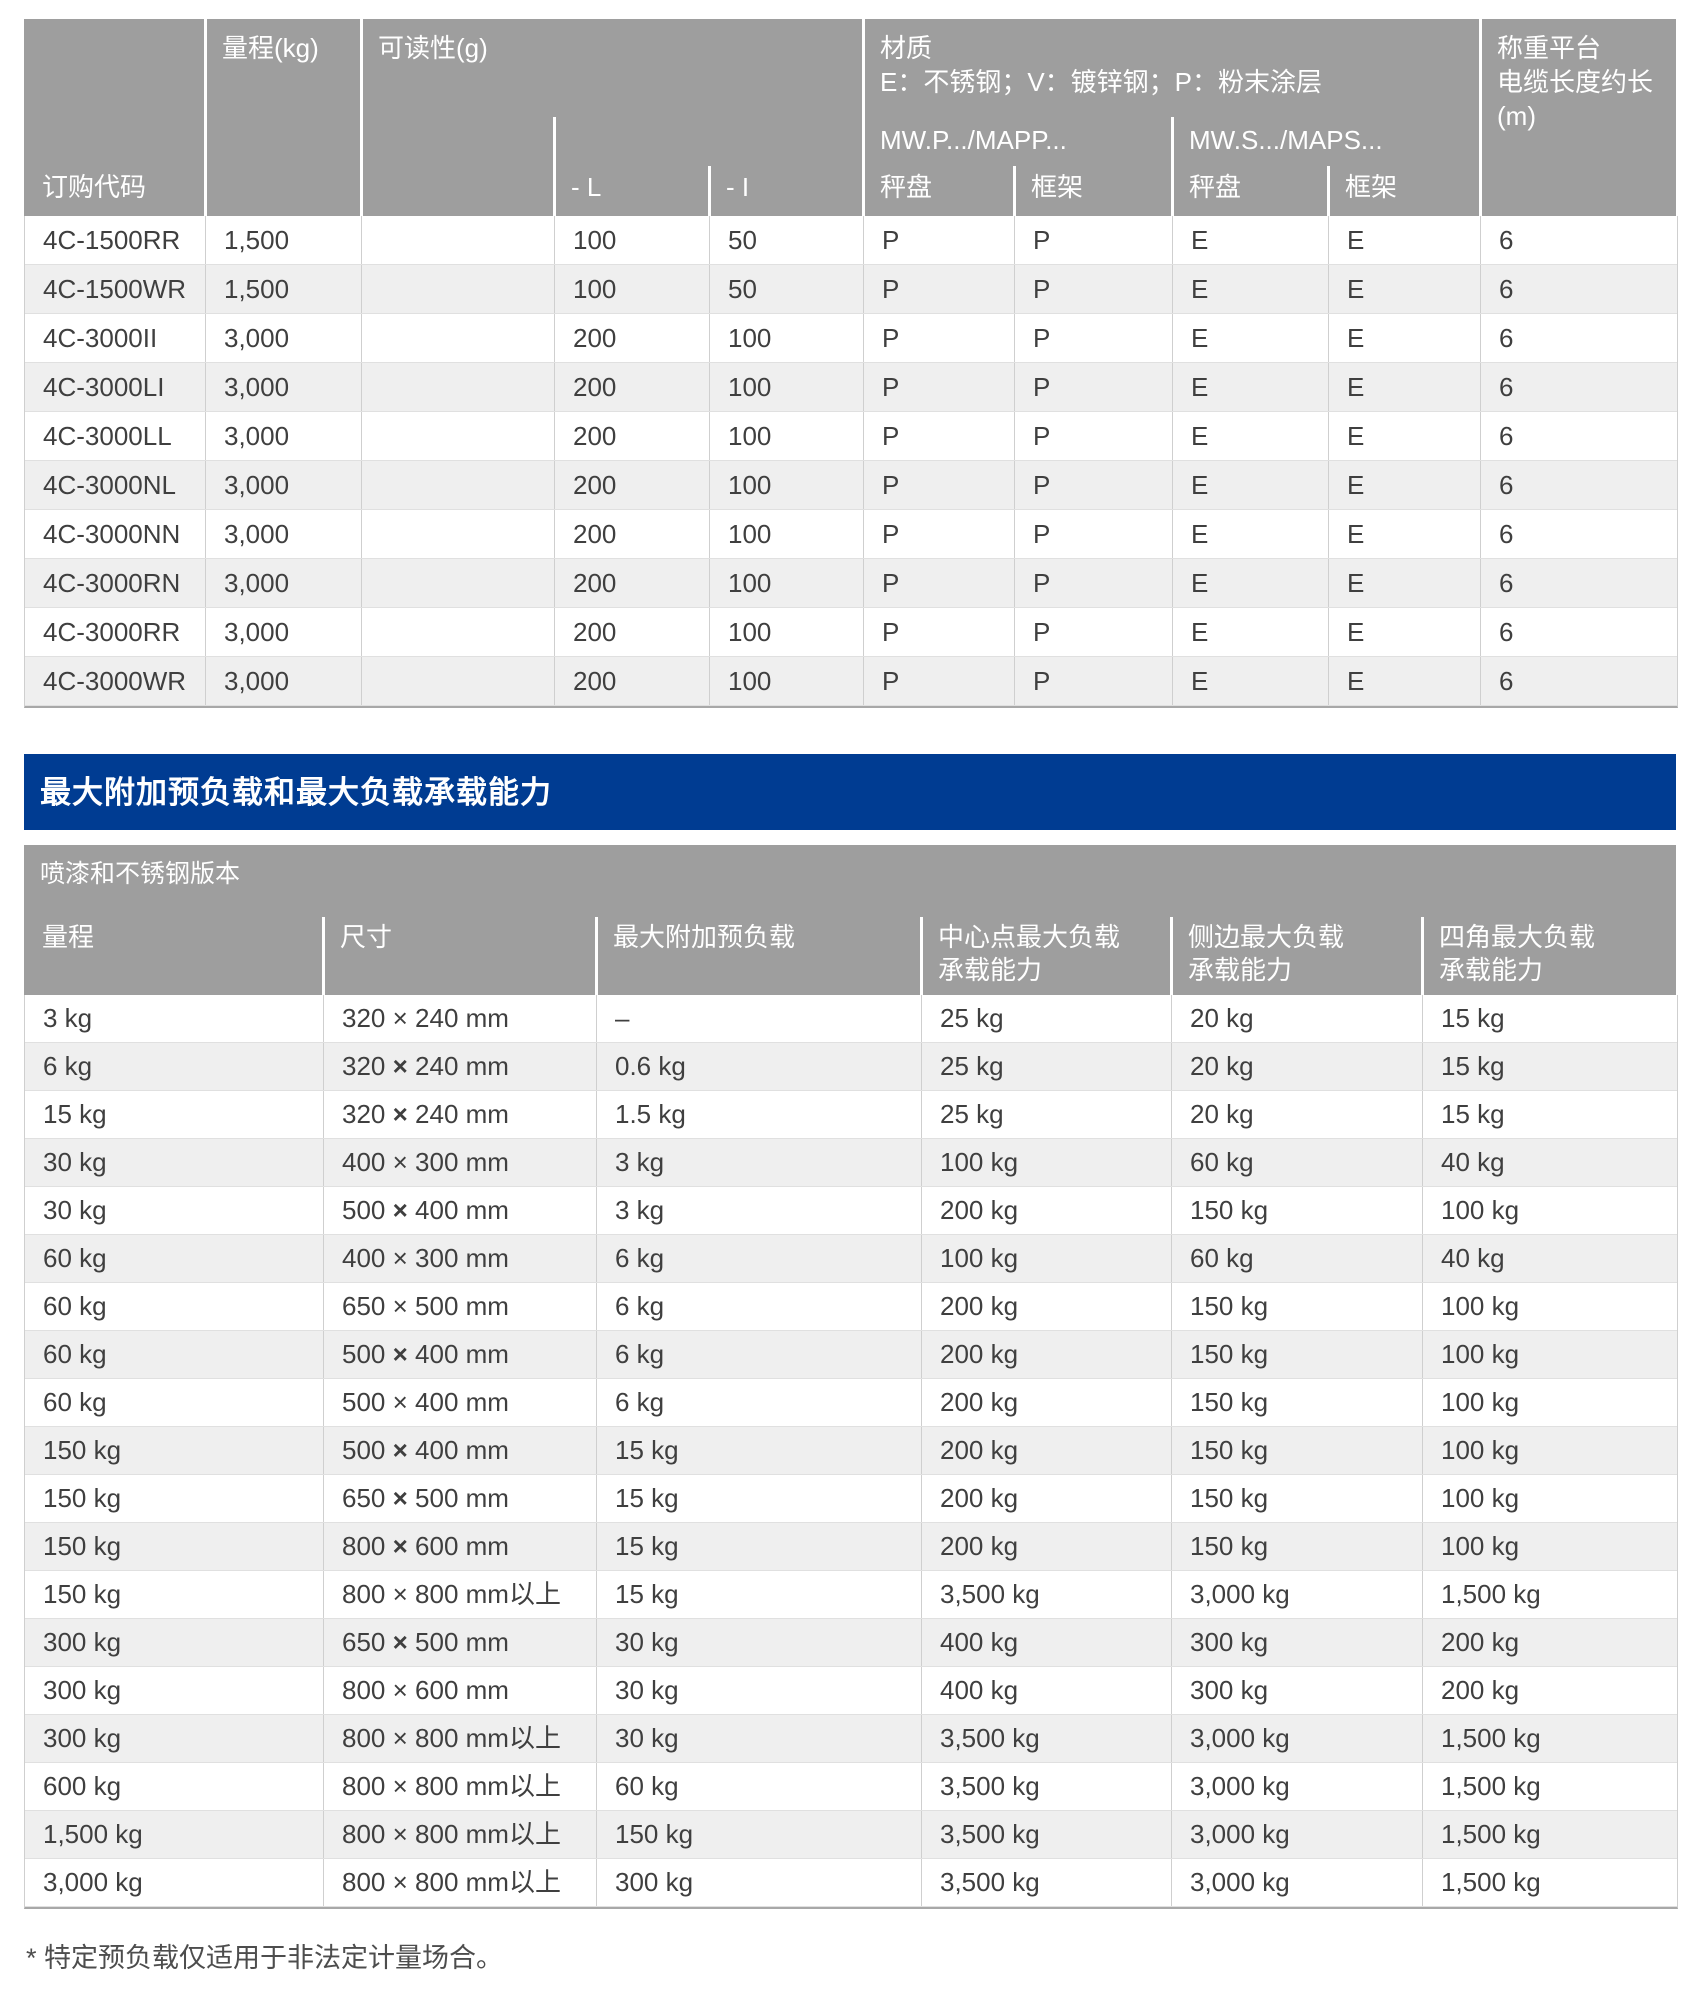 The height and width of the screenshot is (1990, 1700). Describe the element at coordinates (851, 1403) in the screenshot. I see `load-table-row: 60 kg 500 × 400 mm 6 kg 200 kg 150 kg 100 kg` at that location.